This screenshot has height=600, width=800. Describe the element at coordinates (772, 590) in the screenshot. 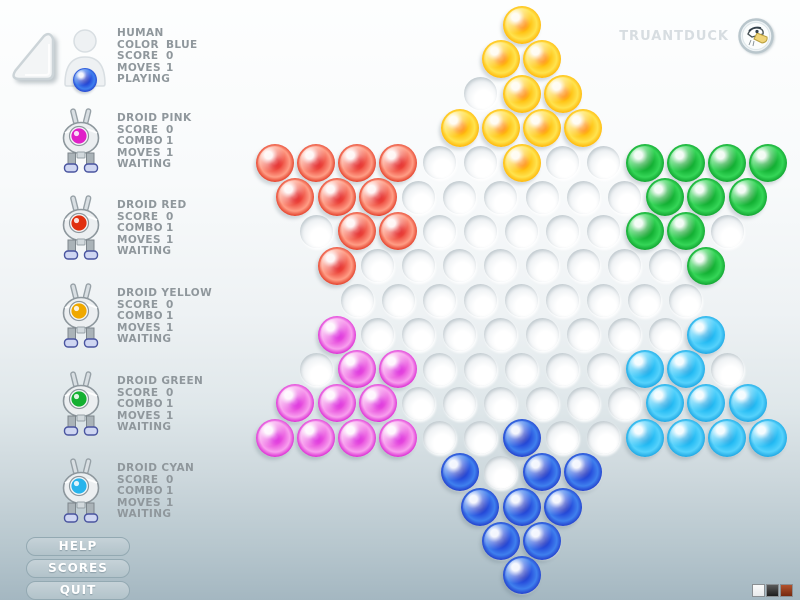

I see `theme-swatch-dark` at that location.